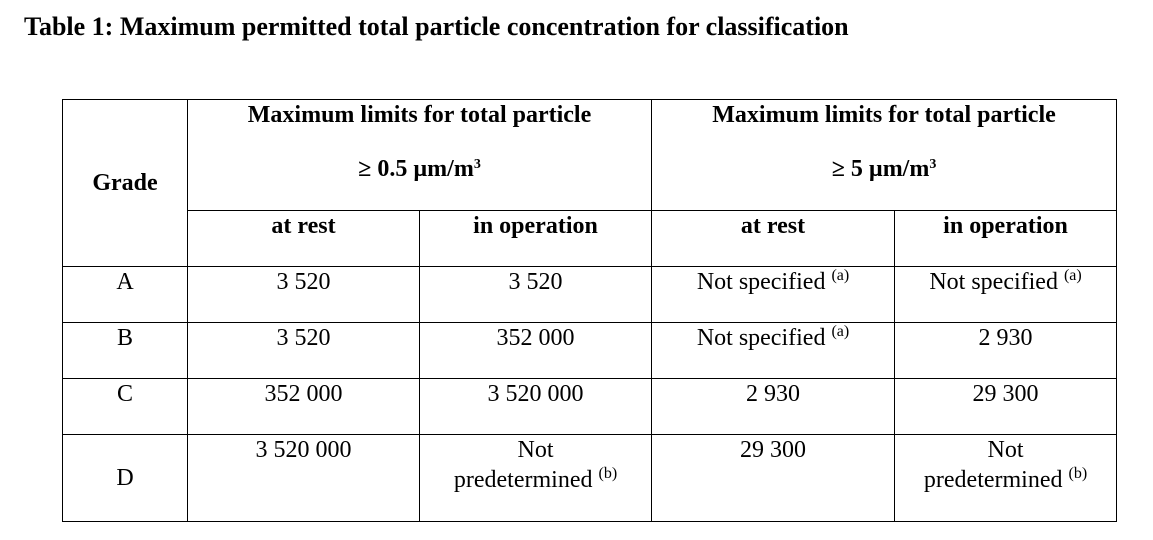 This screenshot has height=540, width=1153. I want to click on group-header-line2: ≥ 5 µm/m3, so click(884, 169).